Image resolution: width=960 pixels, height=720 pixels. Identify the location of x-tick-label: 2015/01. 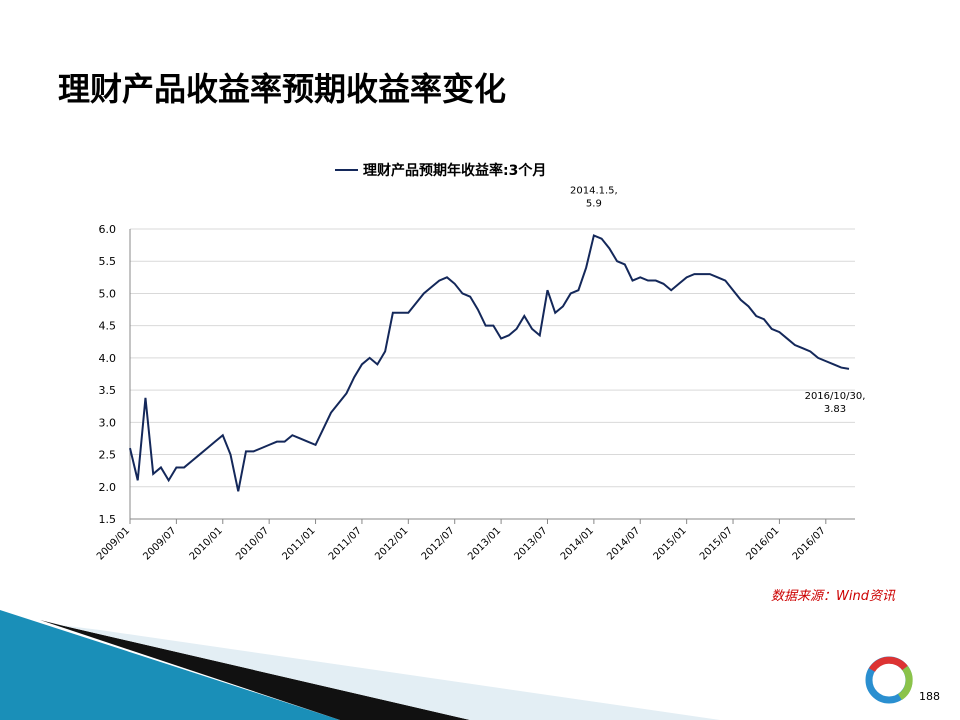
(670, 543).